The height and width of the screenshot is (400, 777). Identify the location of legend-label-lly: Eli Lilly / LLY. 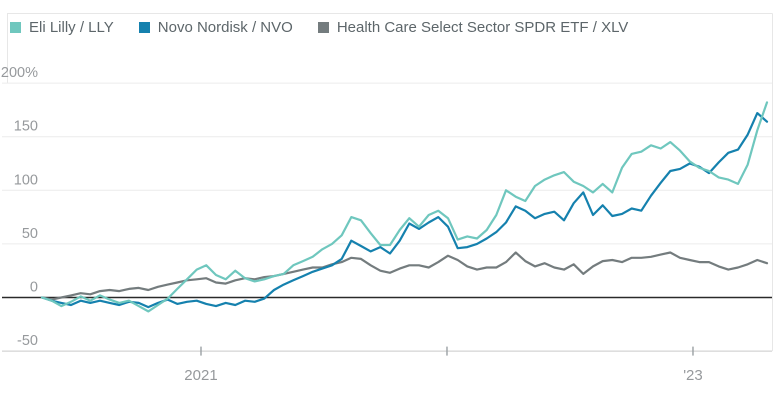
(71, 27).